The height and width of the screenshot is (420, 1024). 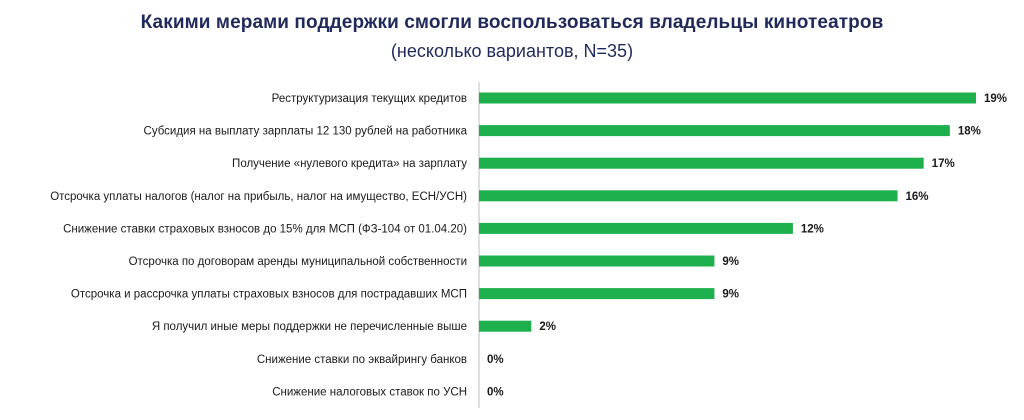 What do you see at coordinates (812, 229) in the screenshot?
I see `value-label: 12%` at bounding box center [812, 229].